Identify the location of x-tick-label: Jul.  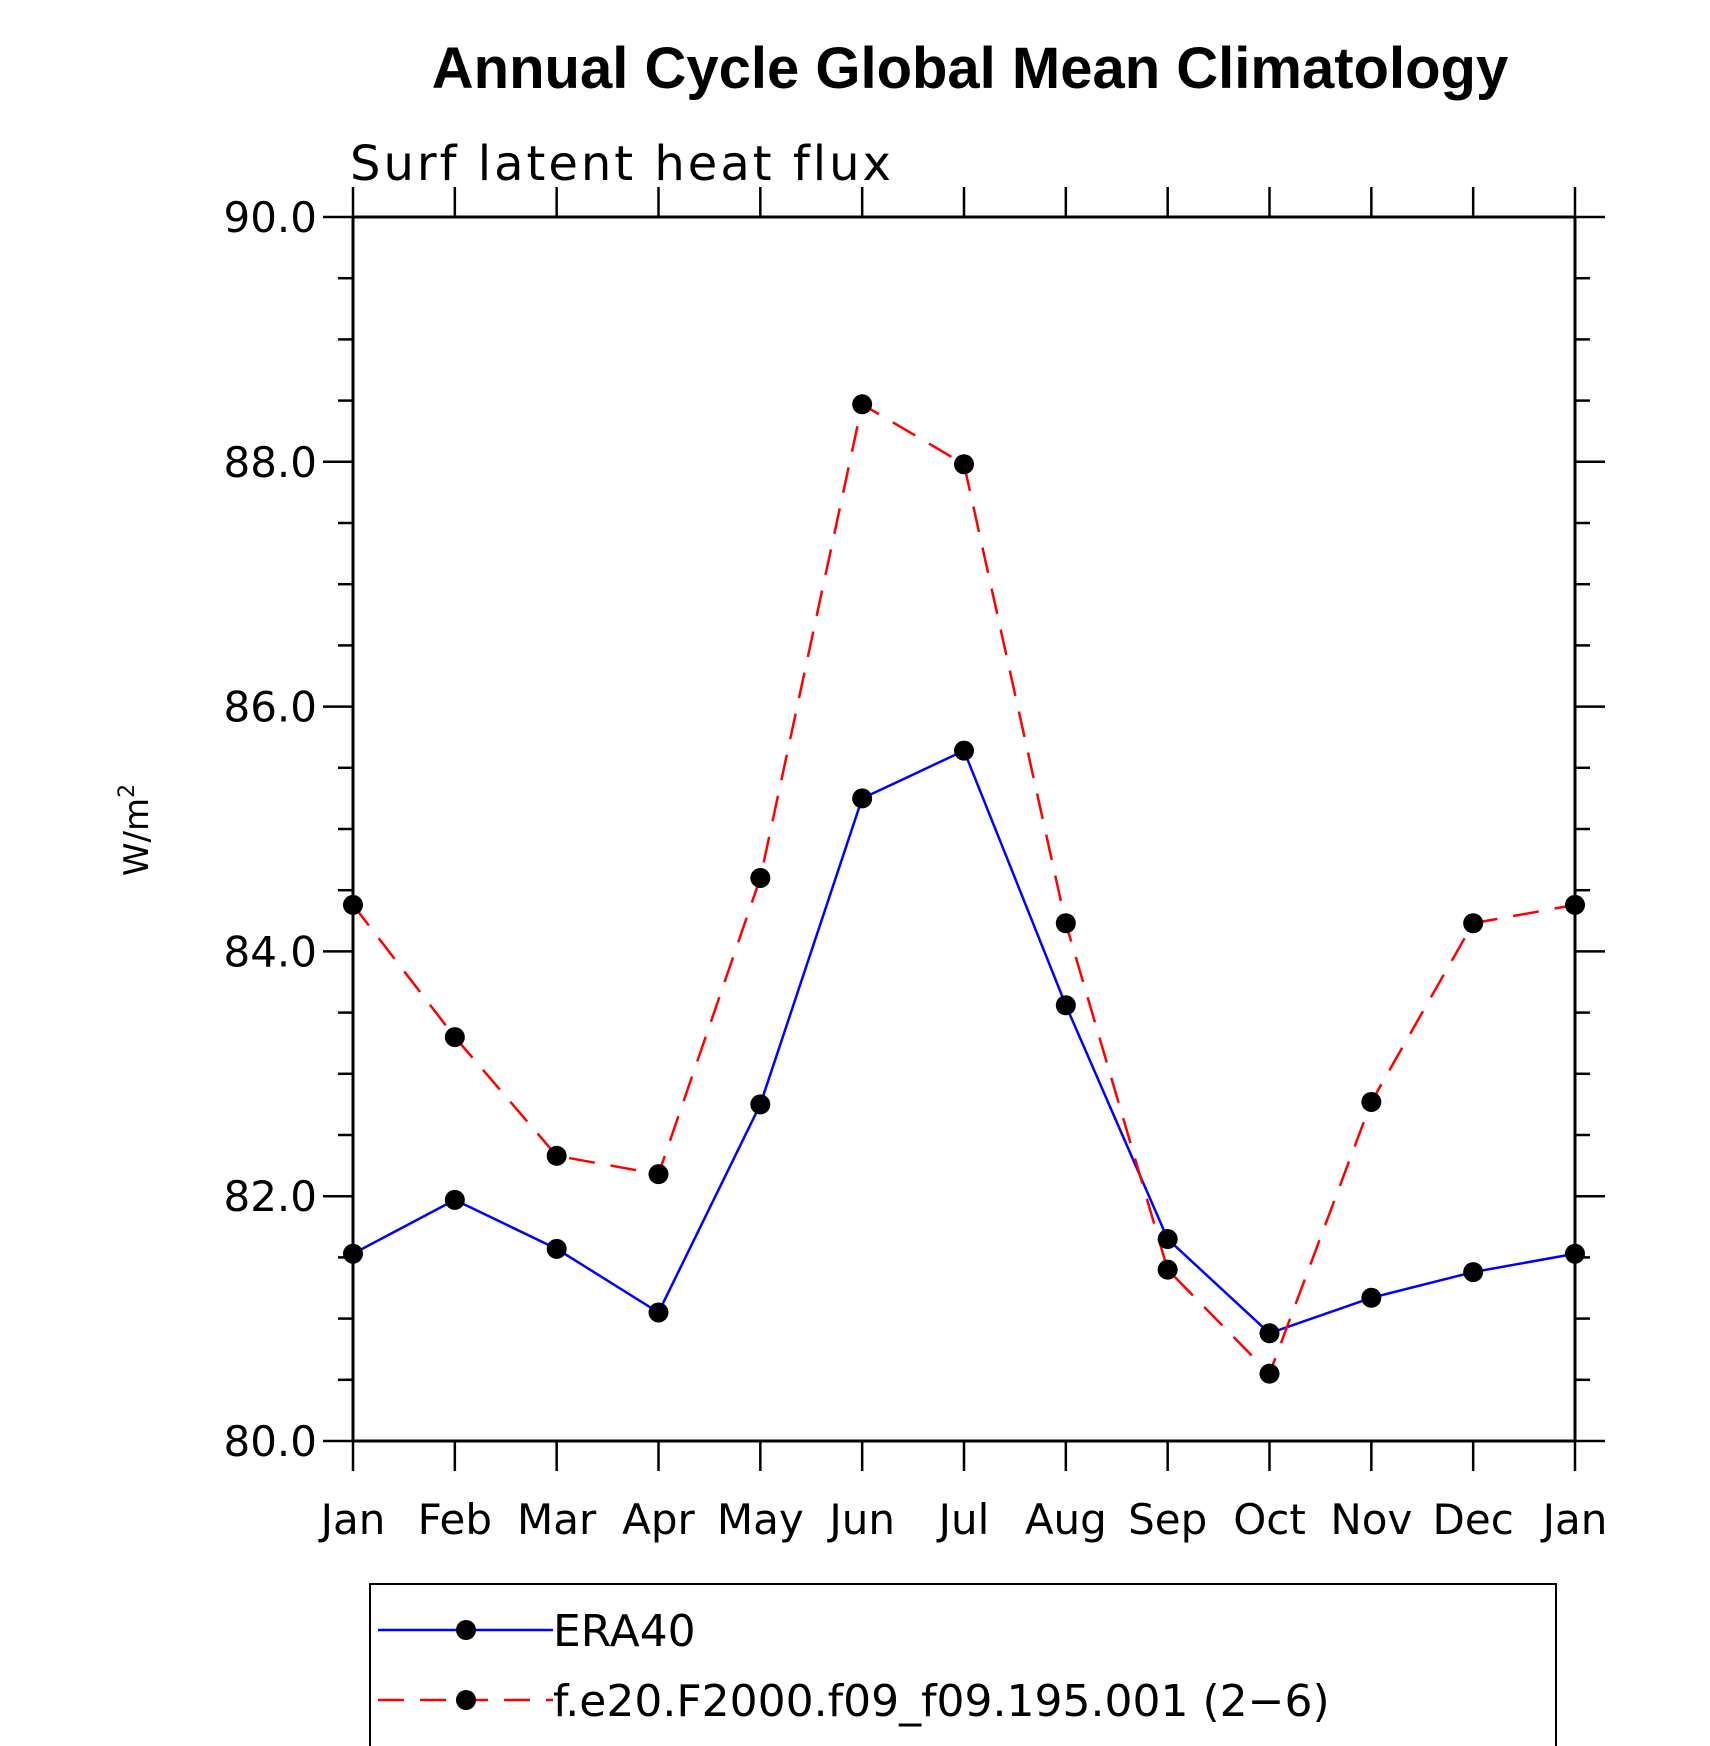
(963, 1519).